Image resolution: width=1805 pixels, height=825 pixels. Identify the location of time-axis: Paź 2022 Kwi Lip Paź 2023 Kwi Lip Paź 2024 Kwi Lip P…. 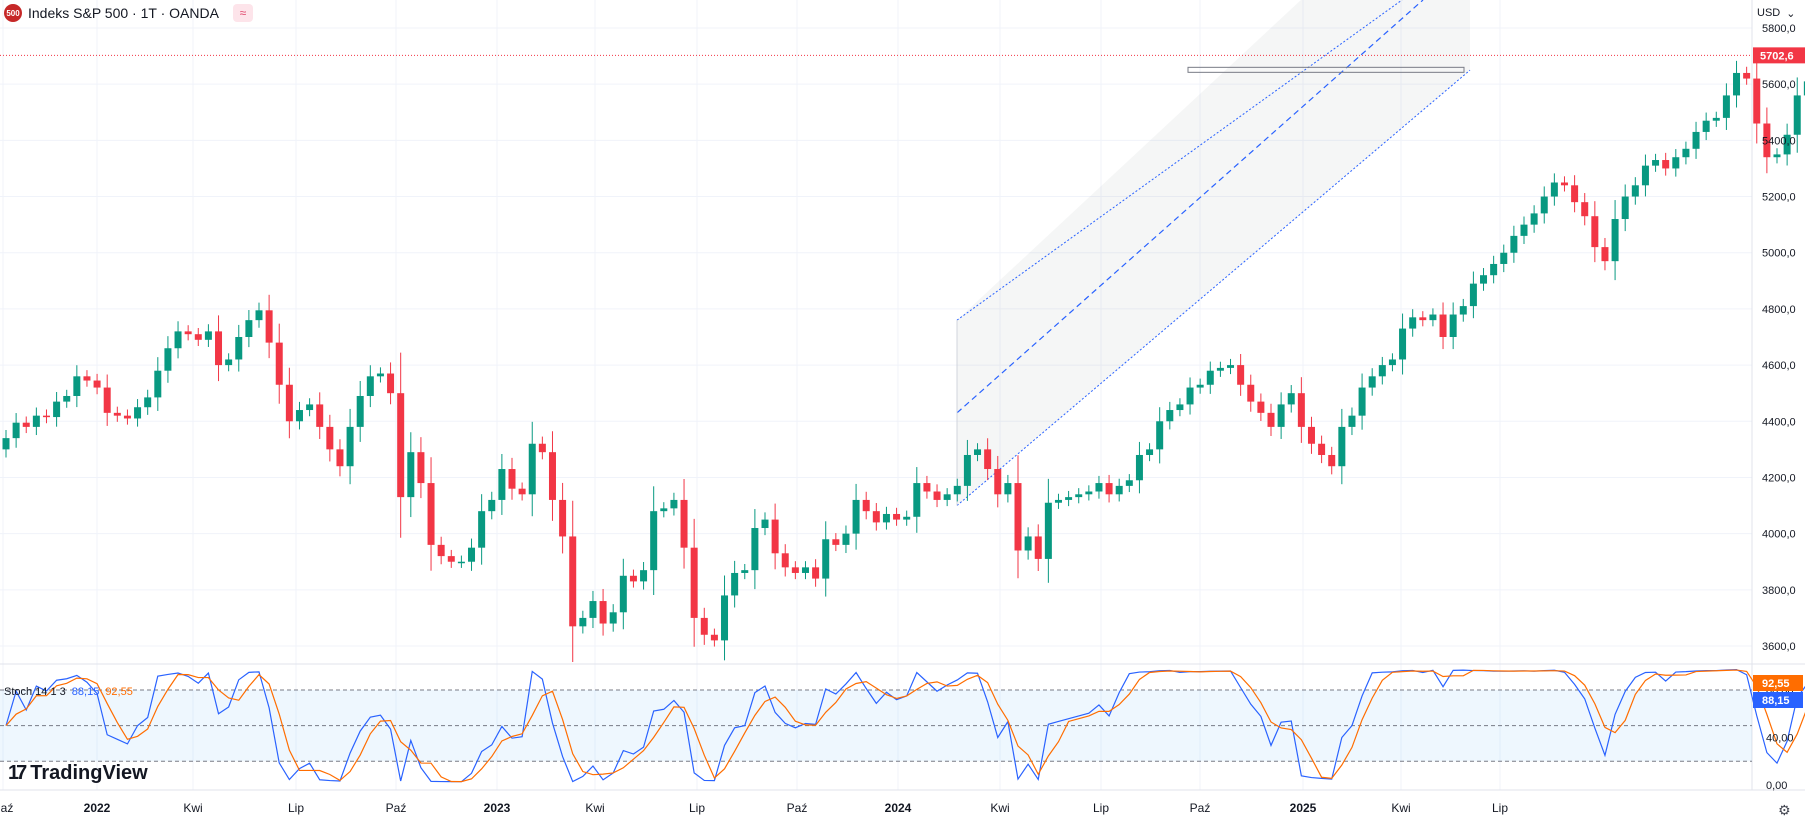
(754, 808).